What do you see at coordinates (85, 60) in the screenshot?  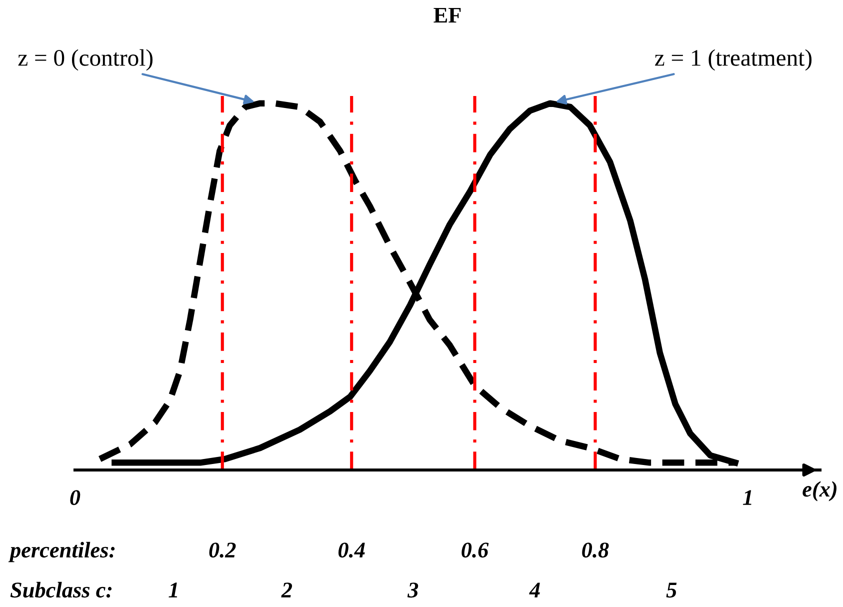 I see `text: z = 0 (control)` at bounding box center [85, 60].